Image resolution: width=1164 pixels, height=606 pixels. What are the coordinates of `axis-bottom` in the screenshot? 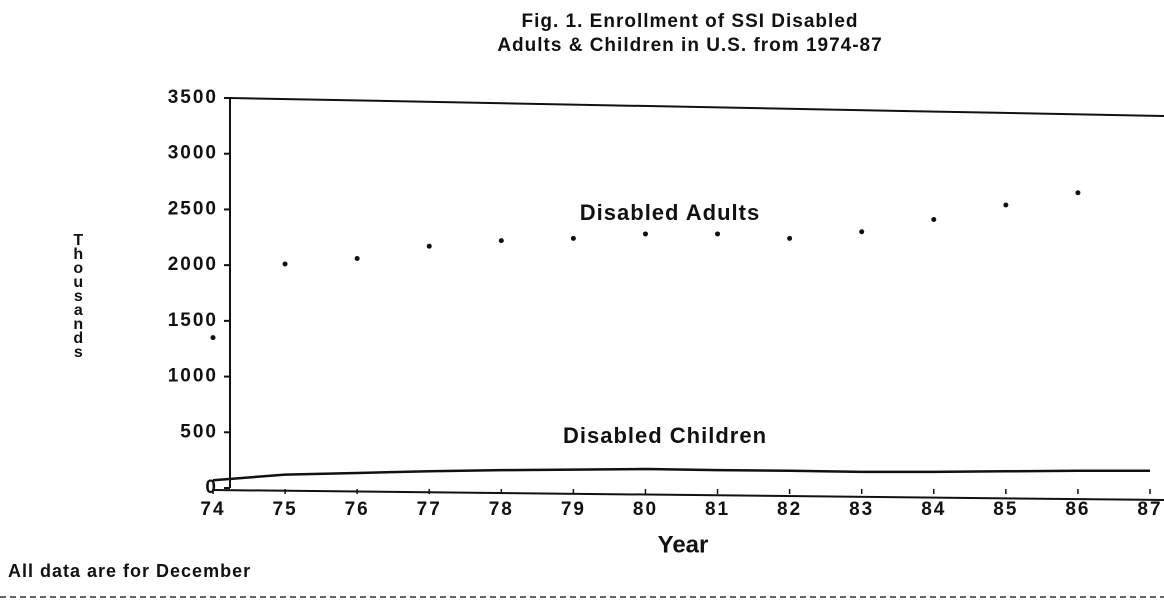 It's located at (688, 495).